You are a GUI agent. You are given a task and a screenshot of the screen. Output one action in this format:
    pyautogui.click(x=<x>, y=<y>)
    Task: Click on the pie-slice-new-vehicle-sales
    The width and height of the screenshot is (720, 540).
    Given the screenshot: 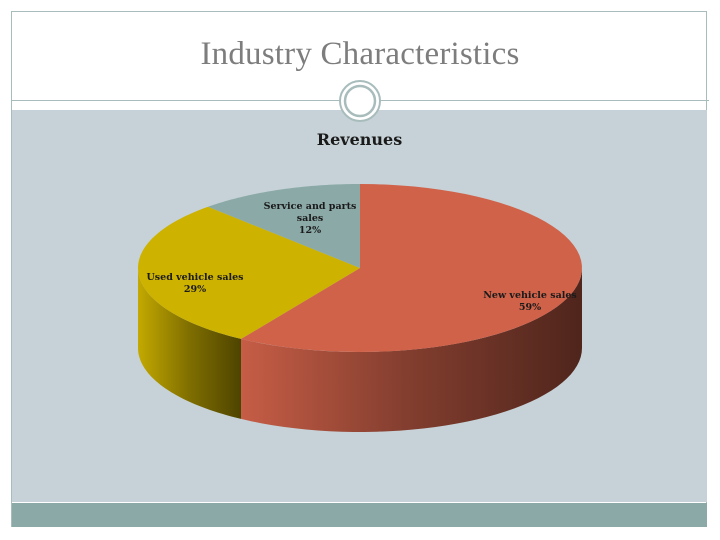 What is the action you would take?
    pyautogui.click(x=411, y=268)
    